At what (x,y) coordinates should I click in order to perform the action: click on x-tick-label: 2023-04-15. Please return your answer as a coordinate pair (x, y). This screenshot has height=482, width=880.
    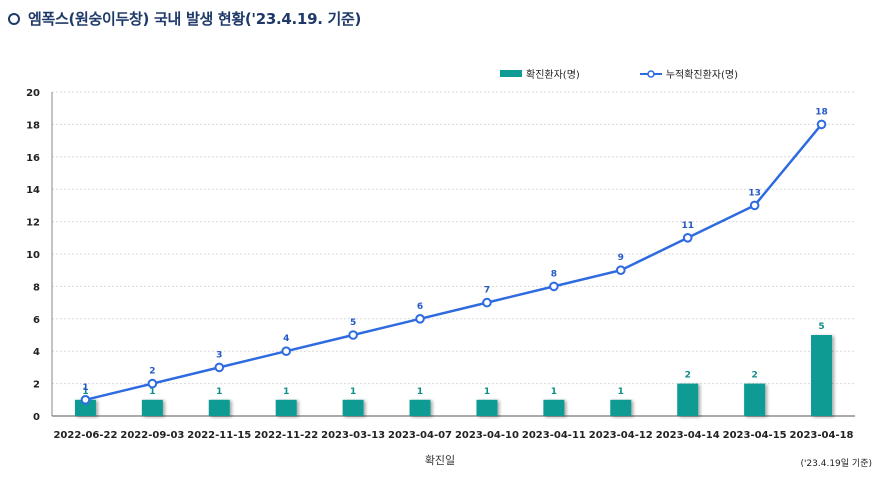
    Looking at the image, I should click on (755, 435).